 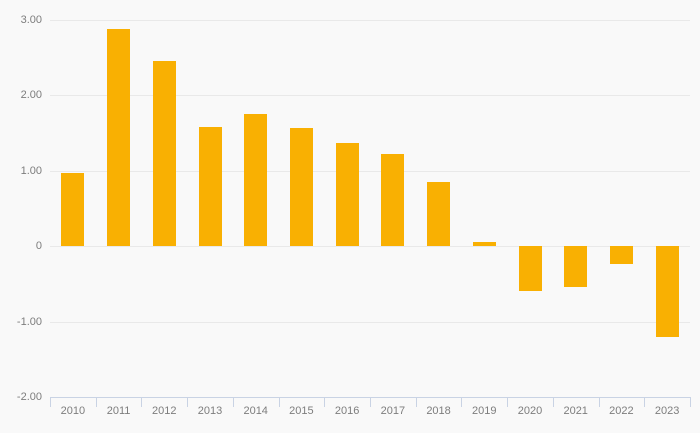 What do you see at coordinates (667, 411) in the screenshot?
I see `x-tick-label-2023: 2023` at bounding box center [667, 411].